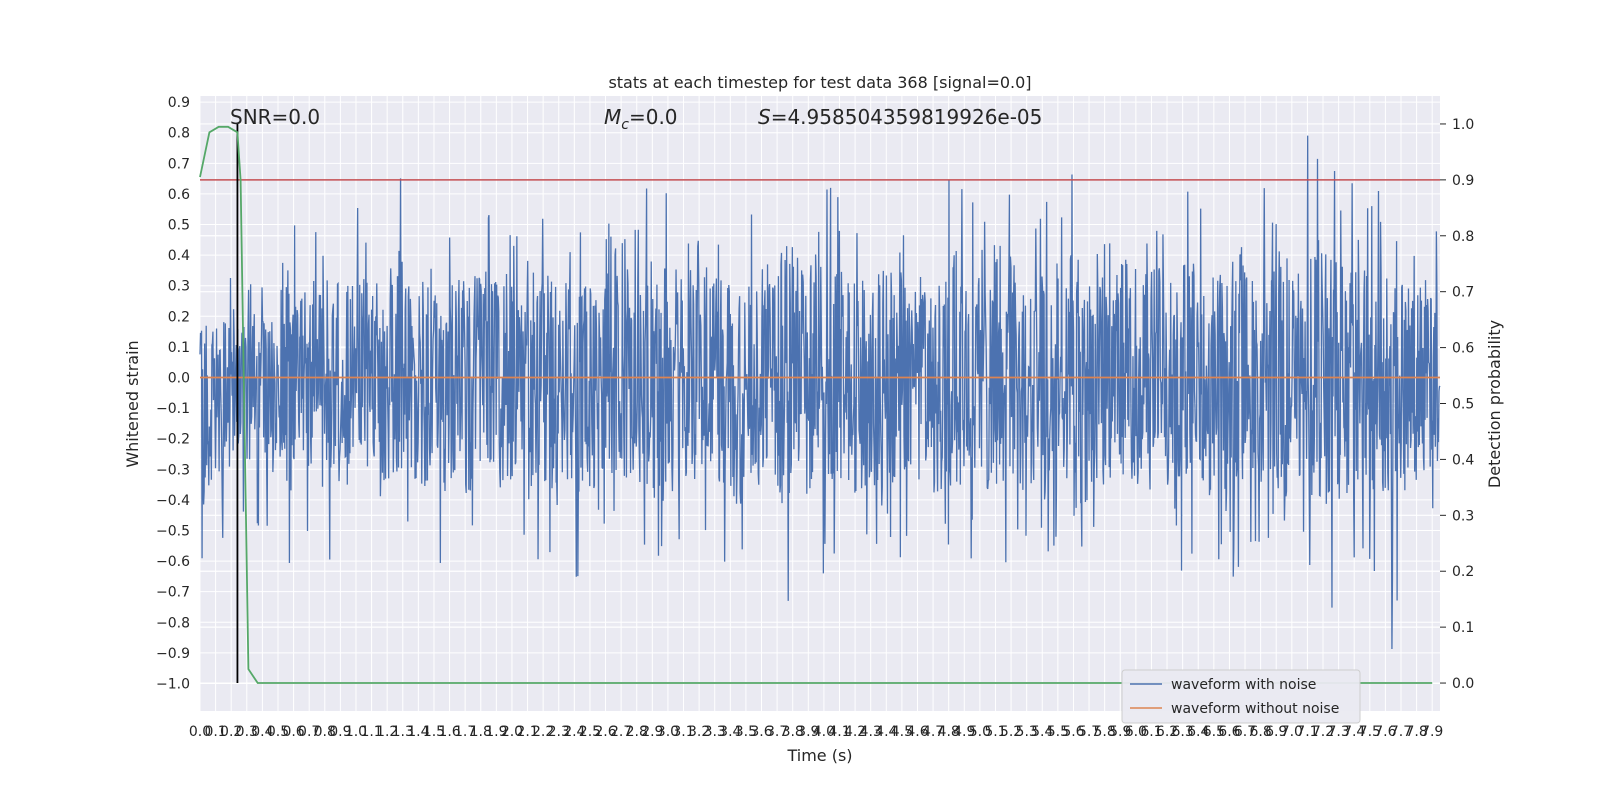 The image size is (1600, 800). Describe the element at coordinates (886, 732) in the screenshot. I see `x-tick-label: 4.4` at that location.